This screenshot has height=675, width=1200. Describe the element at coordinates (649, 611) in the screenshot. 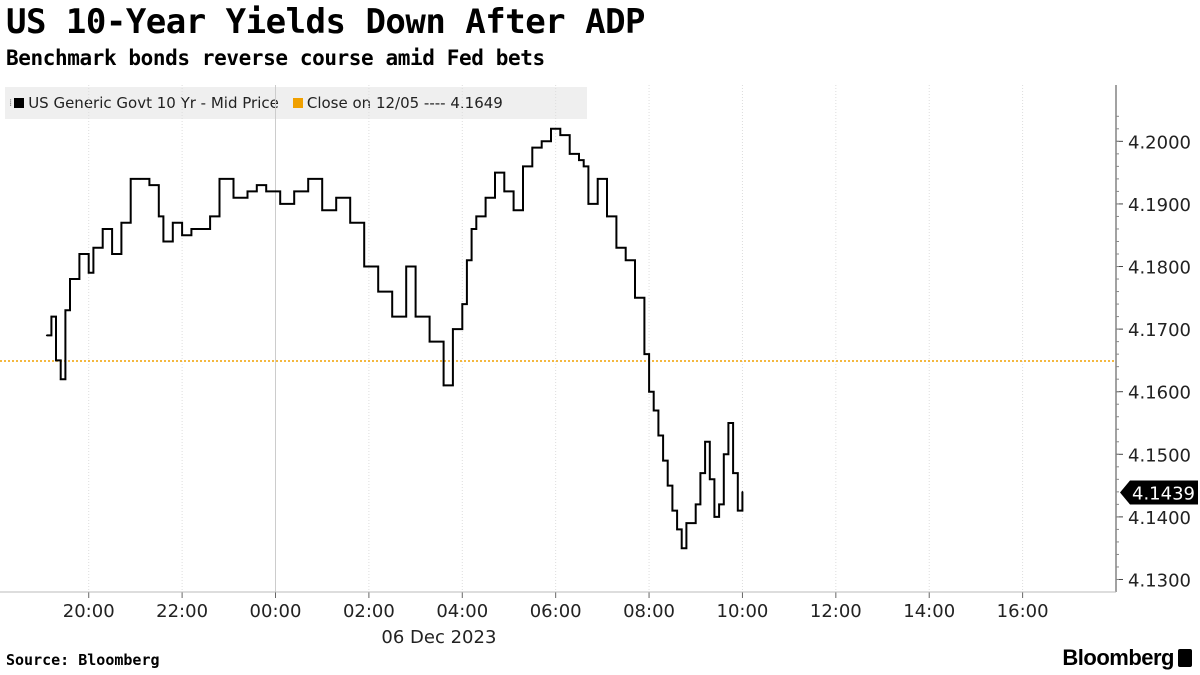

I see `x-tick-label: 08:00` at that location.